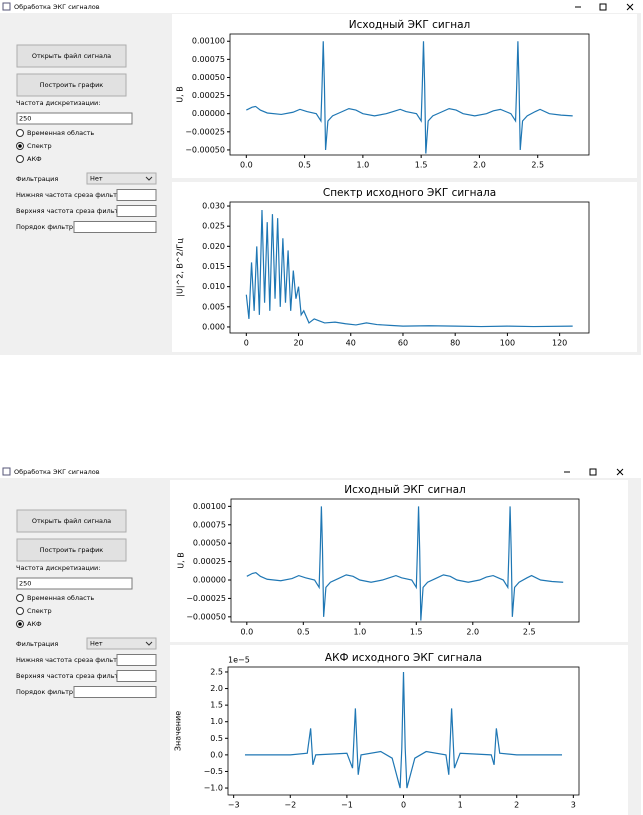 The height and width of the screenshot is (815, 643). What do you see at coordinates (290, 805) in the screenshot?
I see `x-tick-label: −2` at bounding box center [290, 805].